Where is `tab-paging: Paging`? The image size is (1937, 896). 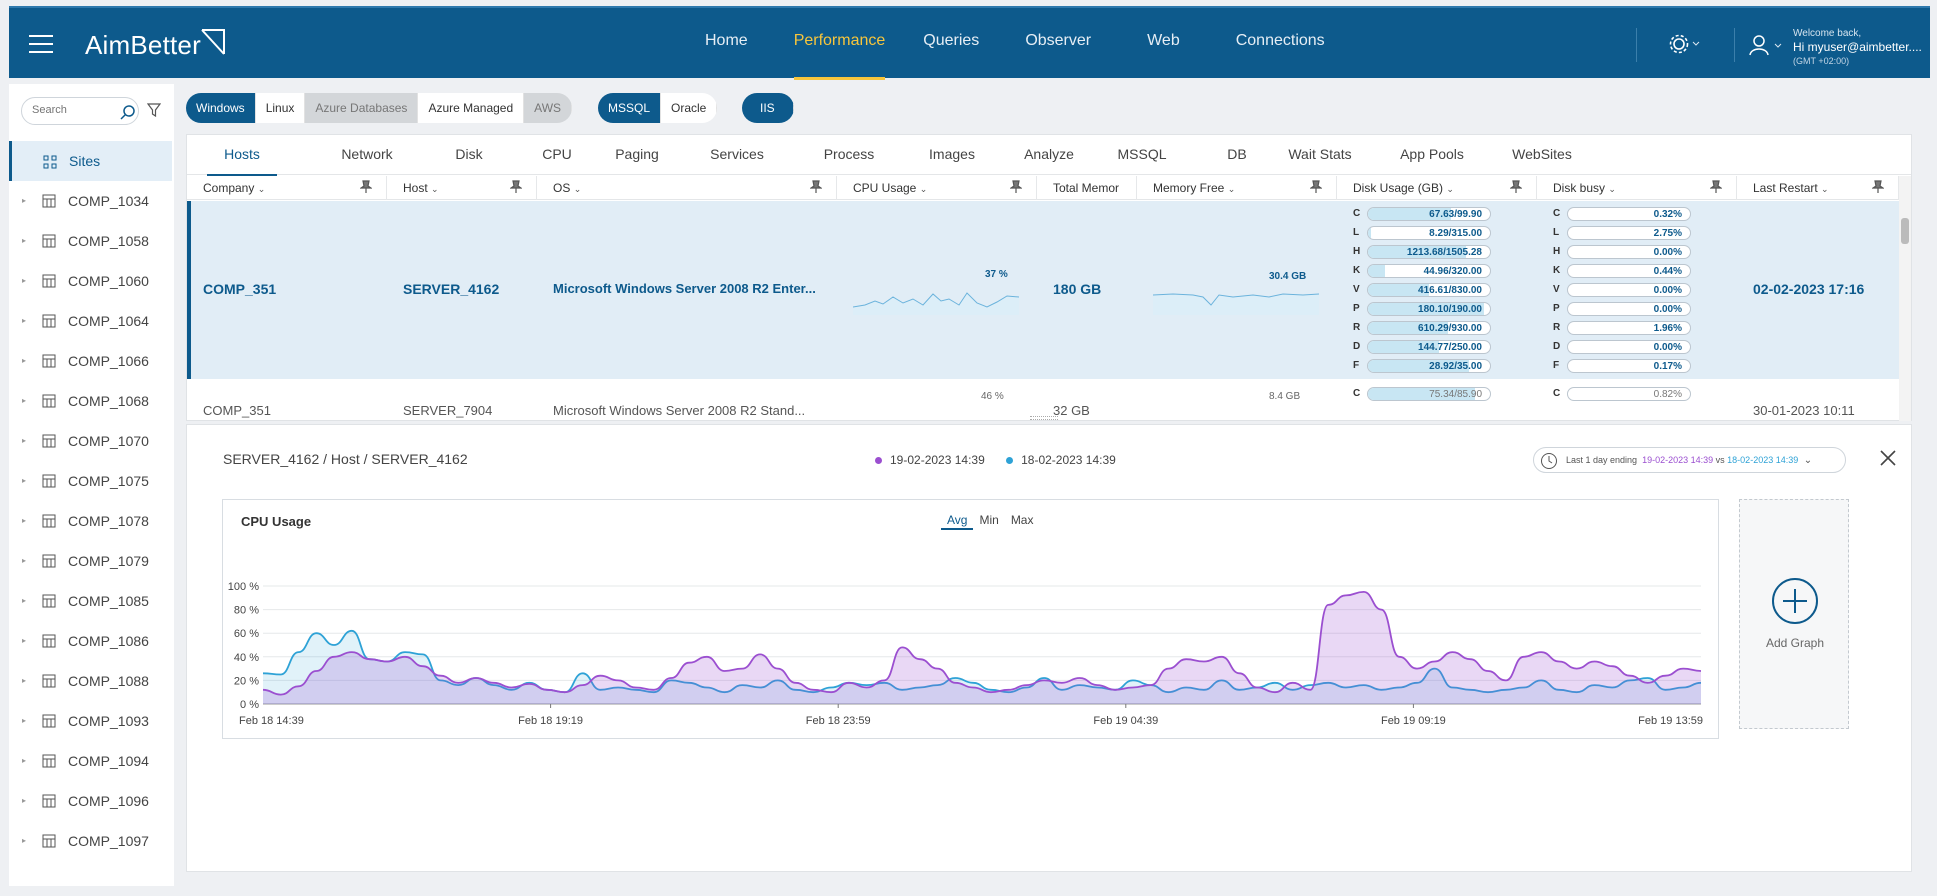 tab-paging: Paging is located at coordinates (637, 154).